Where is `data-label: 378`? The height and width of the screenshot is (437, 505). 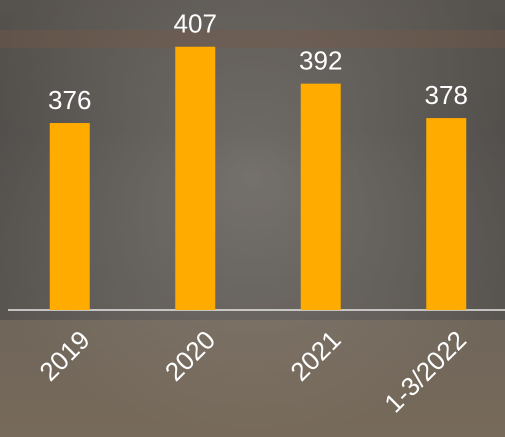 data-label: 378 is located at coordinates (446, 95).